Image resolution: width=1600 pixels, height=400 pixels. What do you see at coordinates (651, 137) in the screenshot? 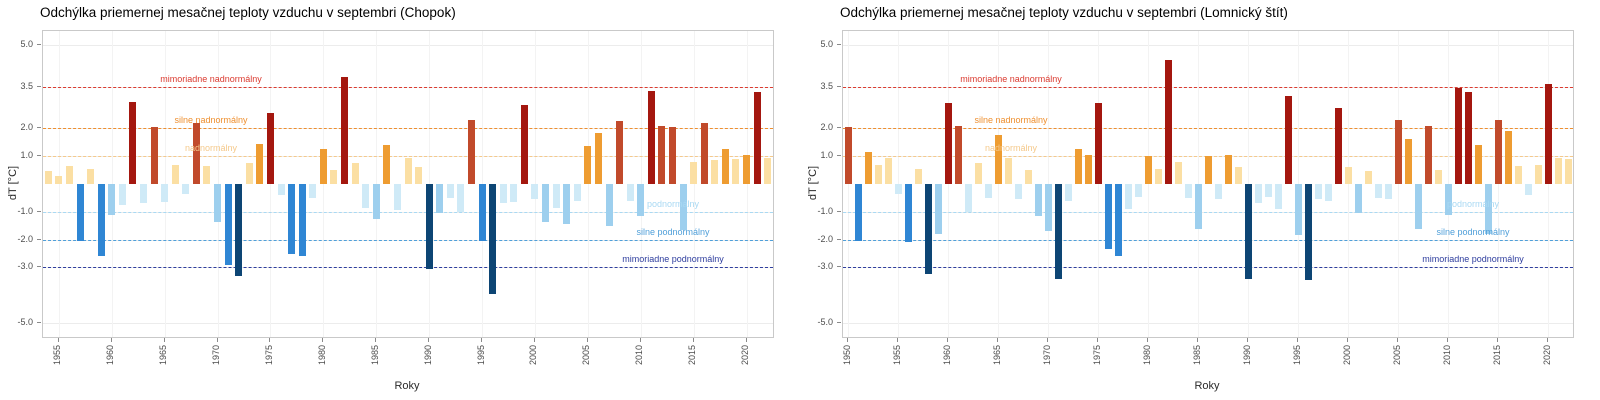
I see `bar-2011` at bounding box center [651, 137].